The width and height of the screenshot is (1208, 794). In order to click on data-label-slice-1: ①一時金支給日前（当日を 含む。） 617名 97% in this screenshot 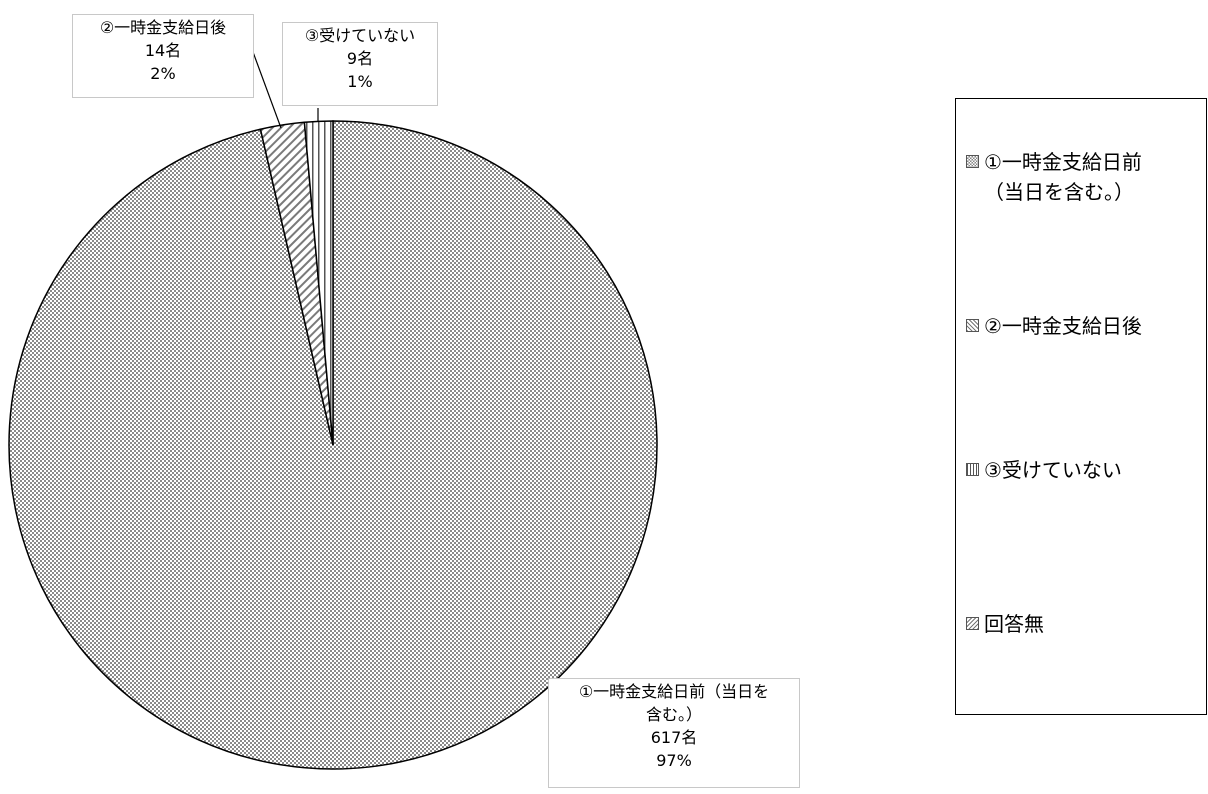, I will do `click(674, 733)`.